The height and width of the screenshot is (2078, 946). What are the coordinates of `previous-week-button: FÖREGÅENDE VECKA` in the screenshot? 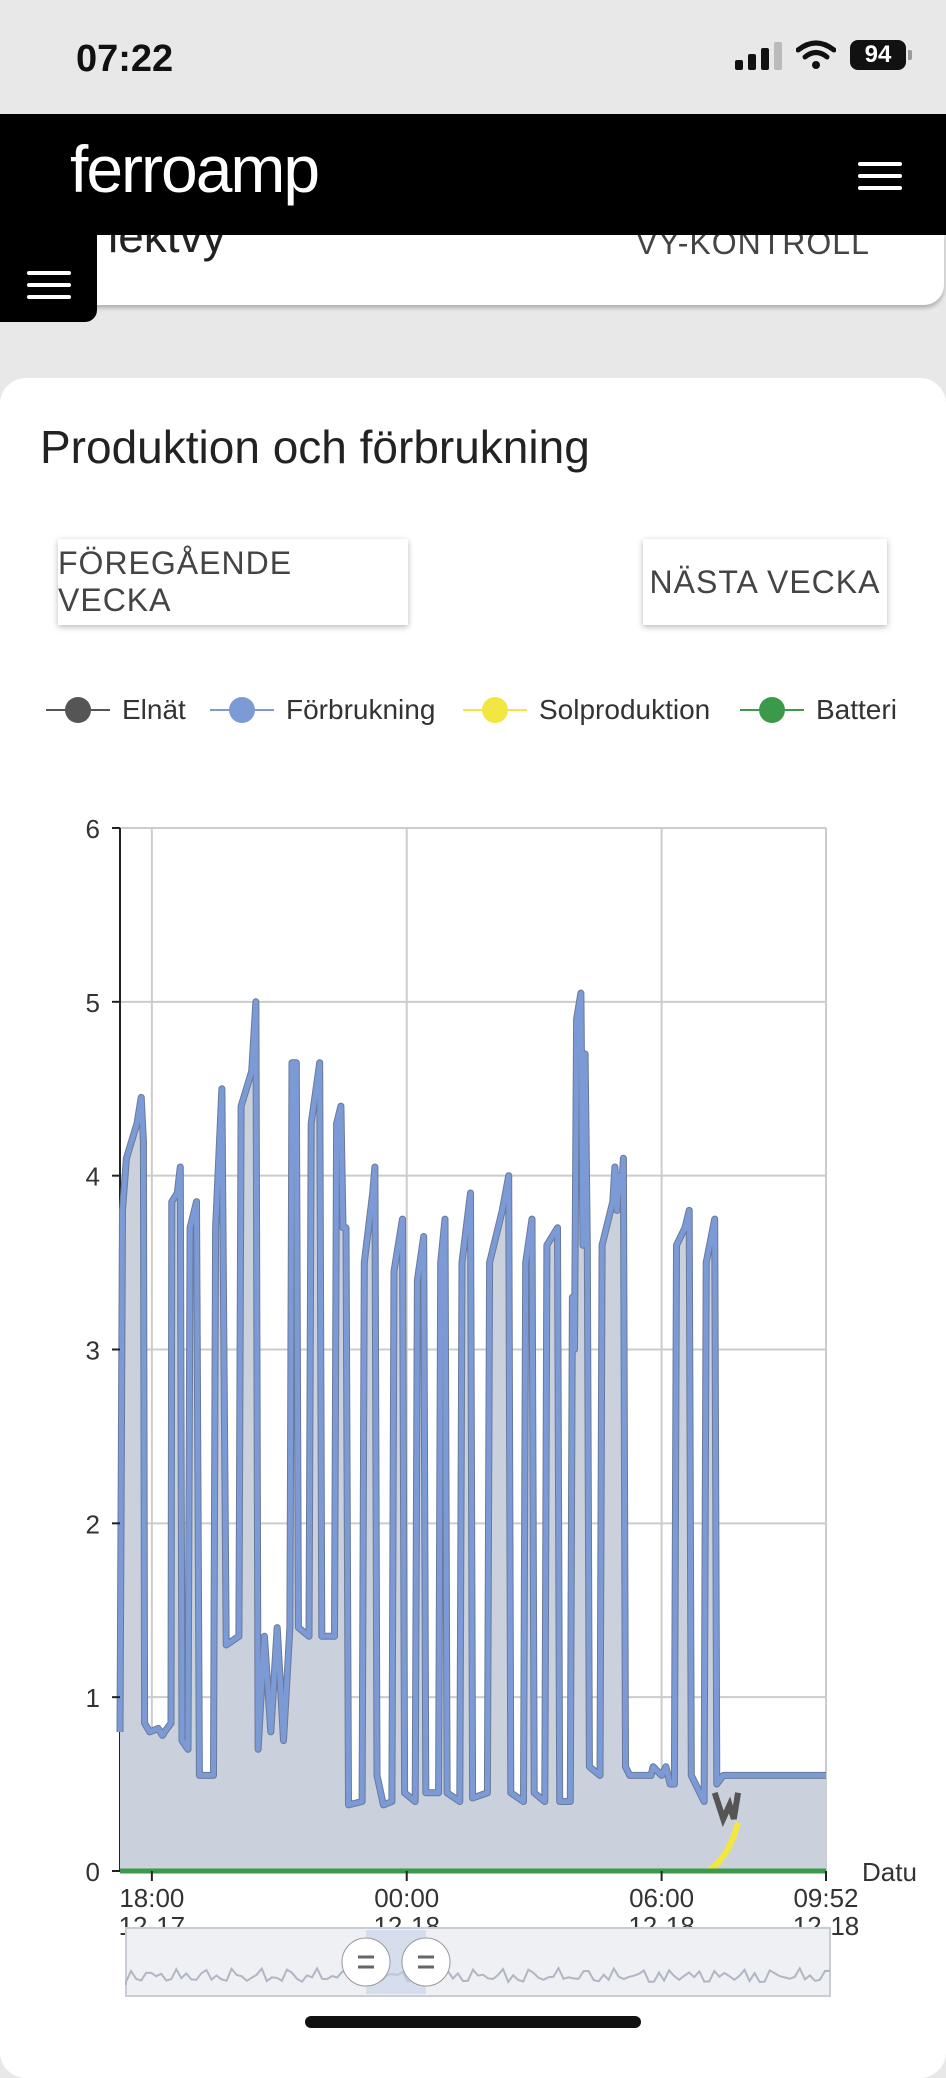 It's located at (233, 582).